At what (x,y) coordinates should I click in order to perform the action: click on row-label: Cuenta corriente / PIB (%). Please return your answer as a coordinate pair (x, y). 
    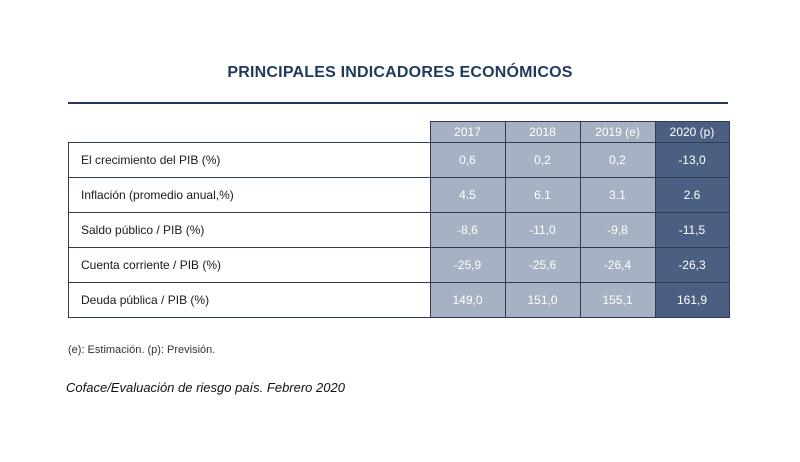
    Looking at the image, I should click on (249, 265).